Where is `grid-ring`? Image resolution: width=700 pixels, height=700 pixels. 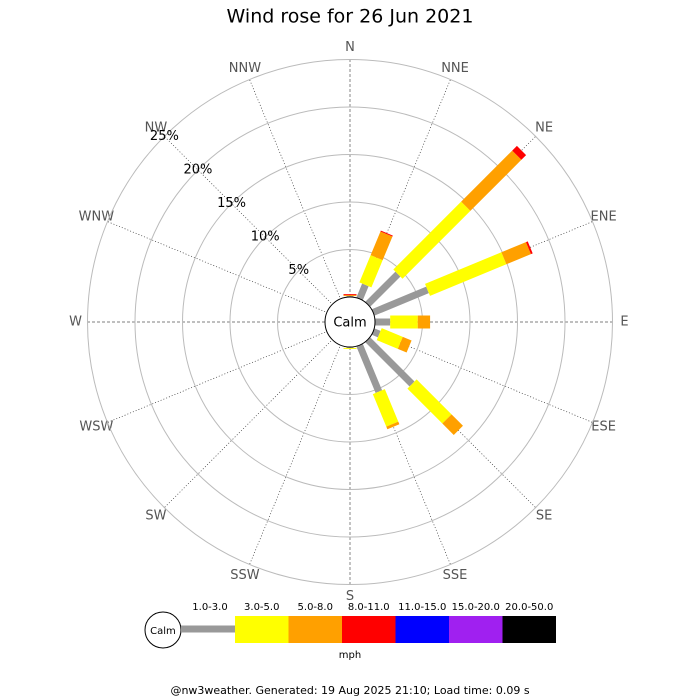 grid-ring is located at coordinates (350, 322).